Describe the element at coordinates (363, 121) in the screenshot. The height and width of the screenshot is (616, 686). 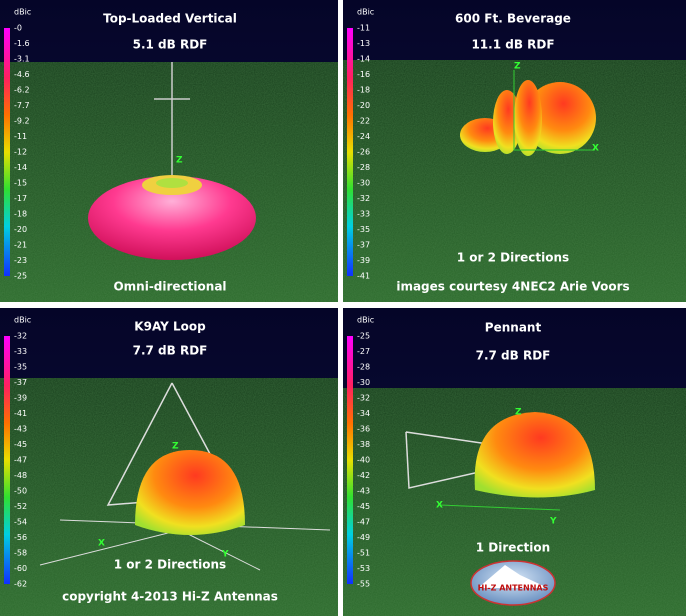
I see `scale-label: -22` at that location.